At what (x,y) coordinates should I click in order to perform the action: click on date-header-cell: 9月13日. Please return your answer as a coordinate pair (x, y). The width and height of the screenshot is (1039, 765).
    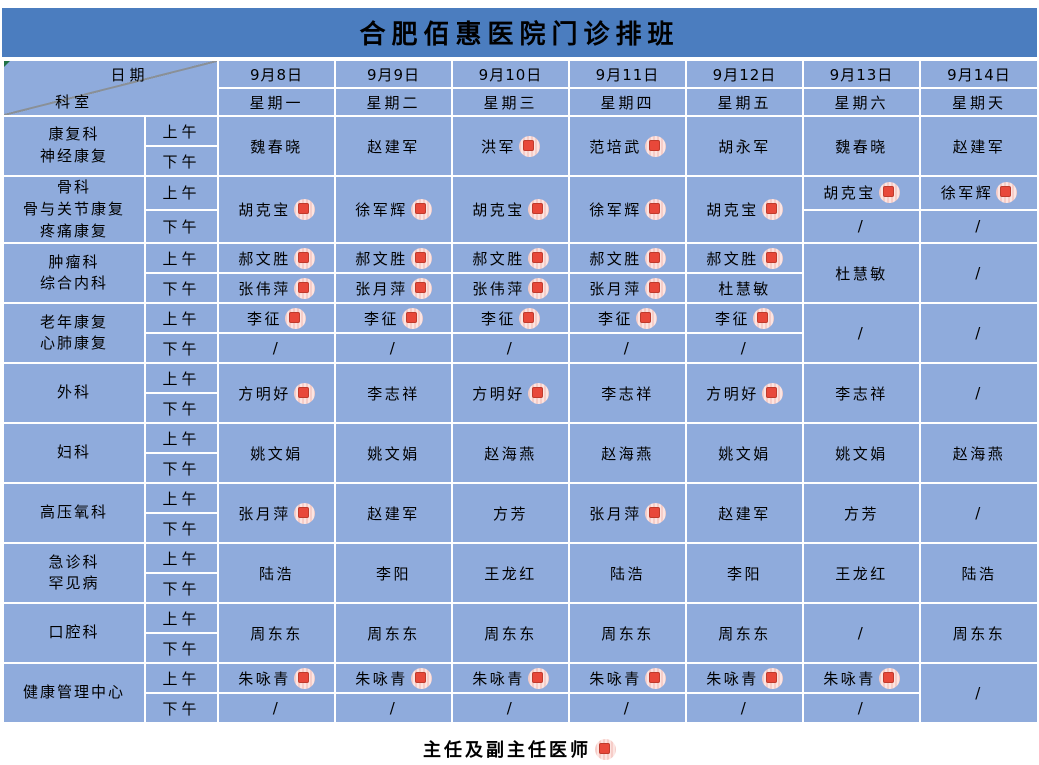
    Looking at the image, I should click on (861, 74).